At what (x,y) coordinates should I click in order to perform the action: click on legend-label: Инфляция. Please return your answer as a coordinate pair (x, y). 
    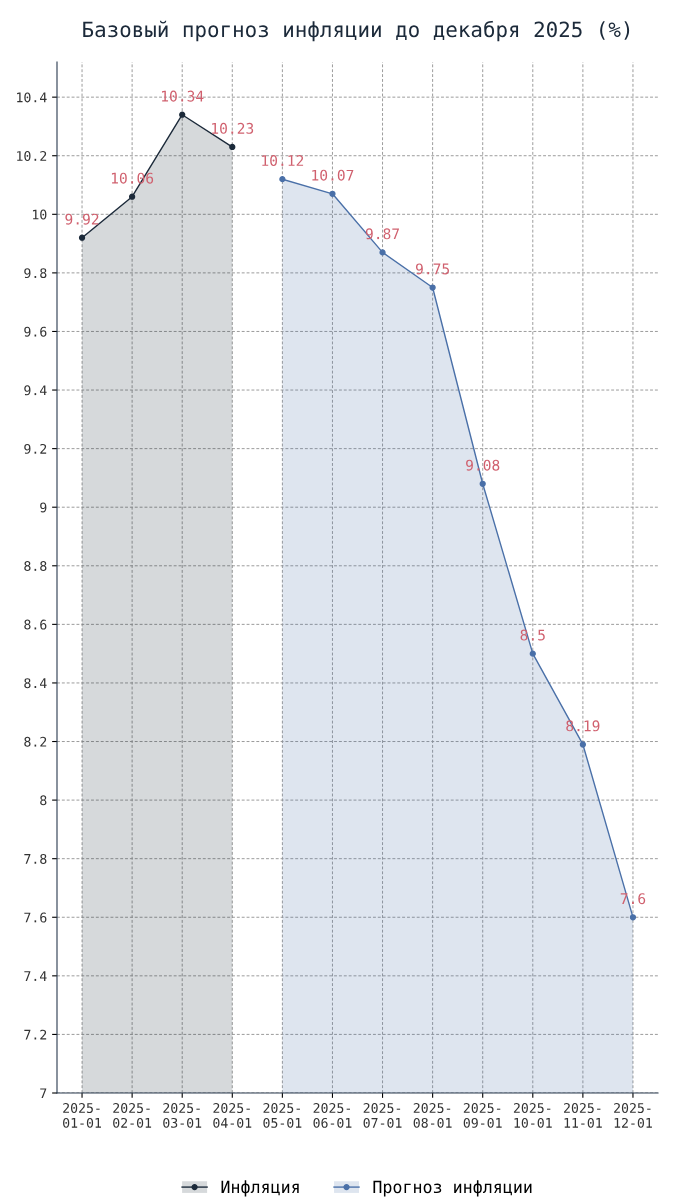
    Looking at the image, I should click on (260, 1188).